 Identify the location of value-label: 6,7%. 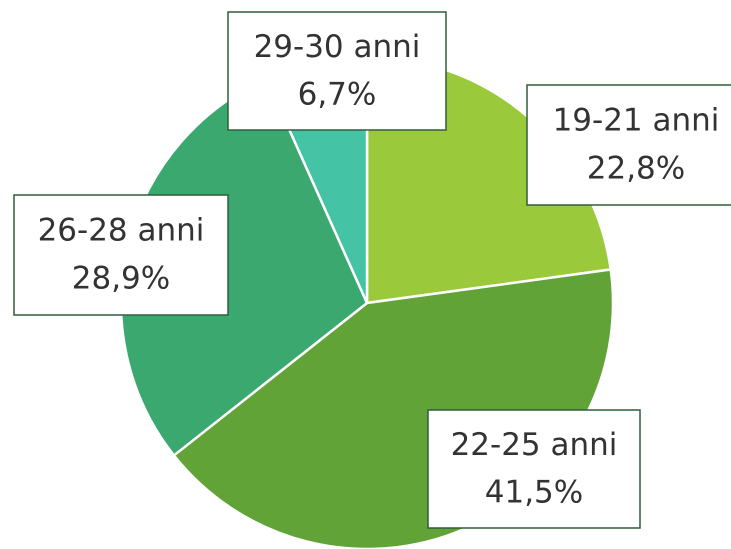
(337, 94).